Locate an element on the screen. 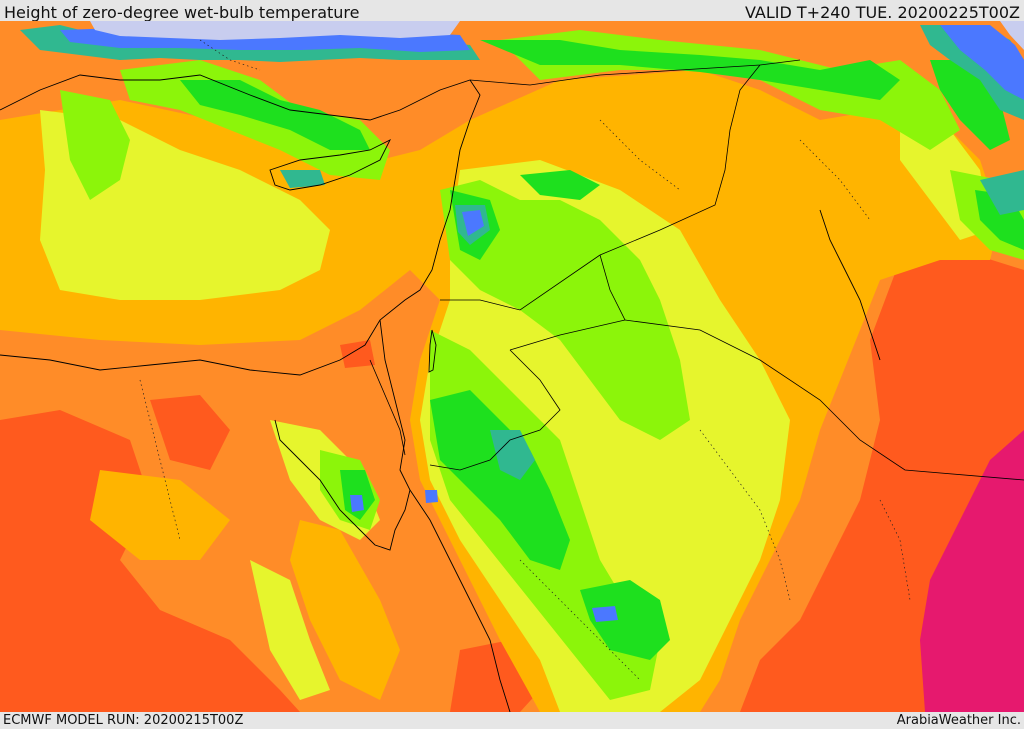 This screenshot has width=1024, height=729. coastline-cyprus is located at coordinates (330, 164).